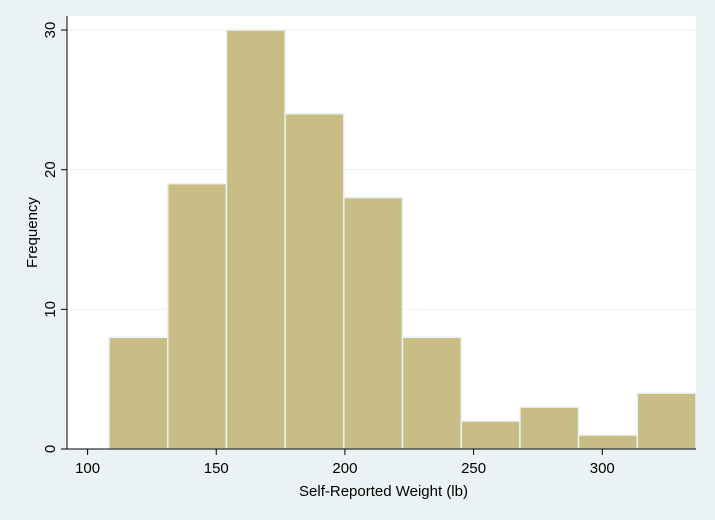  I want to click on x-tick-label: 100, so click(87, 468).